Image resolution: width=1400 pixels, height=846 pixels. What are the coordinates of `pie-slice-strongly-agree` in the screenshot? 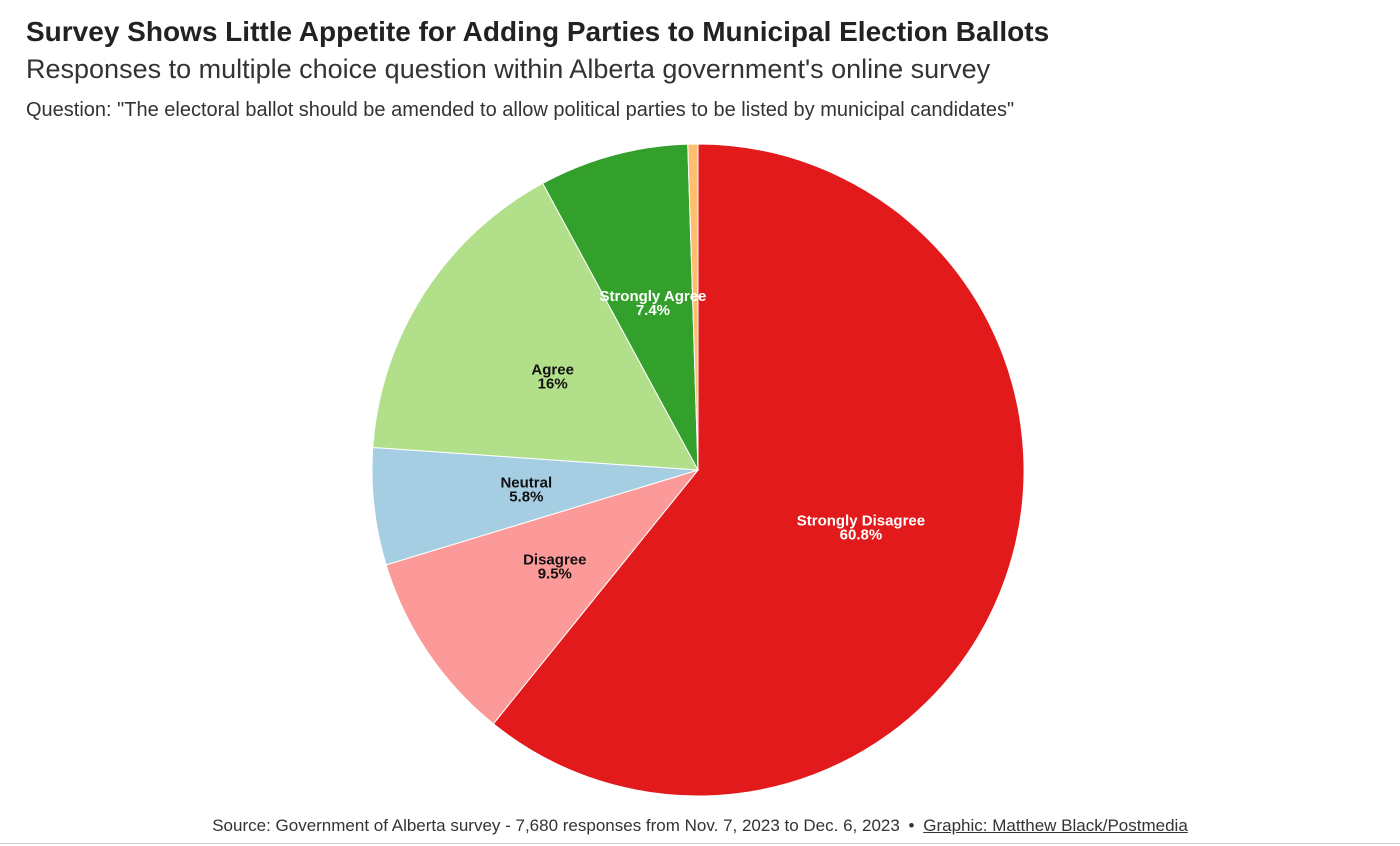 It's located at (620, 307).